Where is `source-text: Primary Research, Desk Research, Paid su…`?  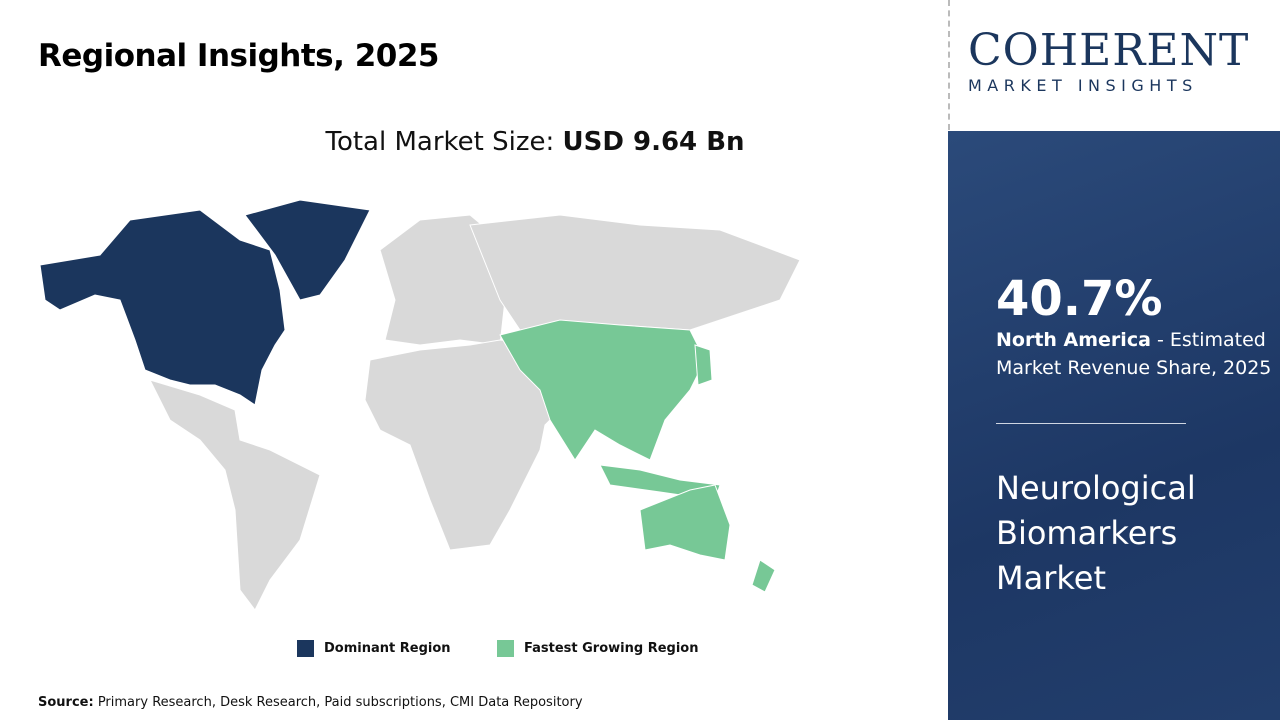
source-text: Primary Research, Desk Research, Paid su… is located at coordinates (338, 702).